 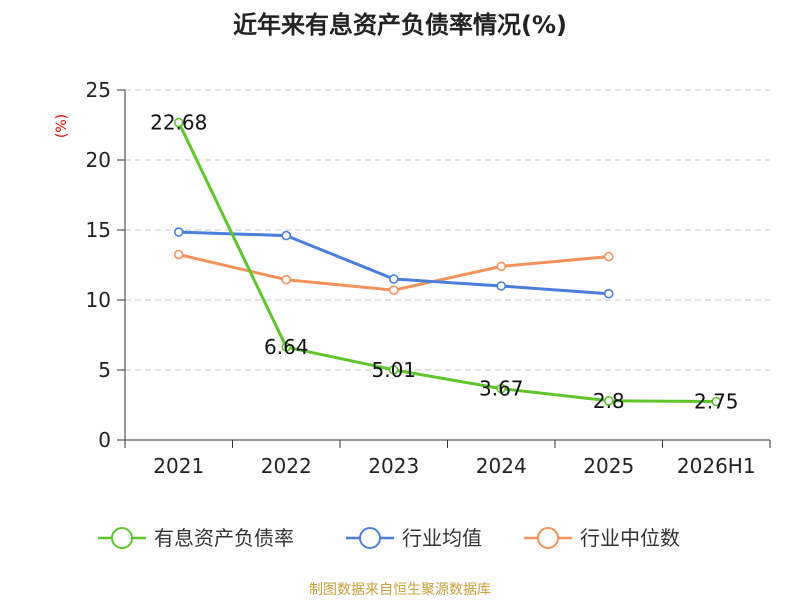 What do you see at coordinates (400, 590) in the screenshot?
I see `source-note: 制图数据来自恒生聚源数据库` at bounding box center [400, 590].